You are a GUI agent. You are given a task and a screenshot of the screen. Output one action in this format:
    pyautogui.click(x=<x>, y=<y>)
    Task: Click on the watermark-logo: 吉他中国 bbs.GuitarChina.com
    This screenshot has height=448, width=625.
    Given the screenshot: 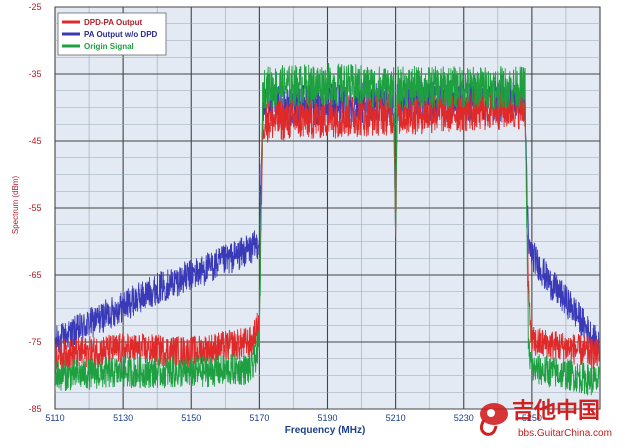 What is the action you would take?
    pyautogui.click(x=545, y=418)
    